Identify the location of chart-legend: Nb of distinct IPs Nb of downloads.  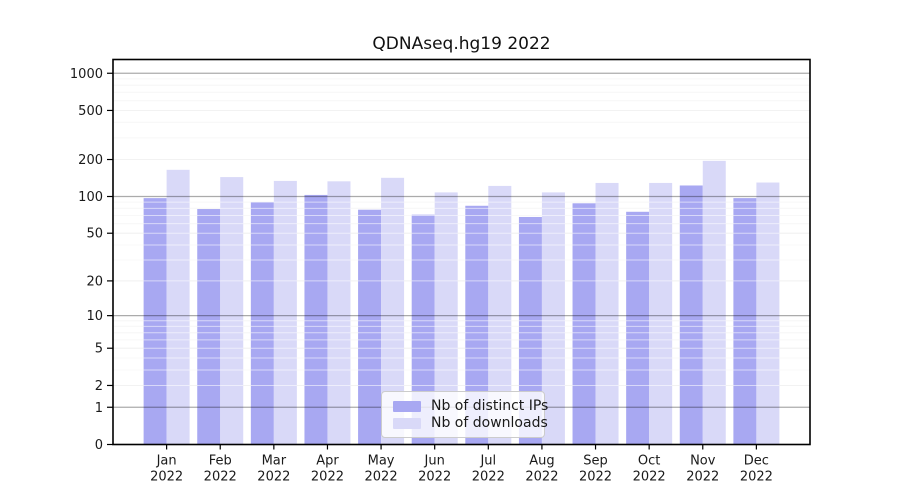
(464, 414).